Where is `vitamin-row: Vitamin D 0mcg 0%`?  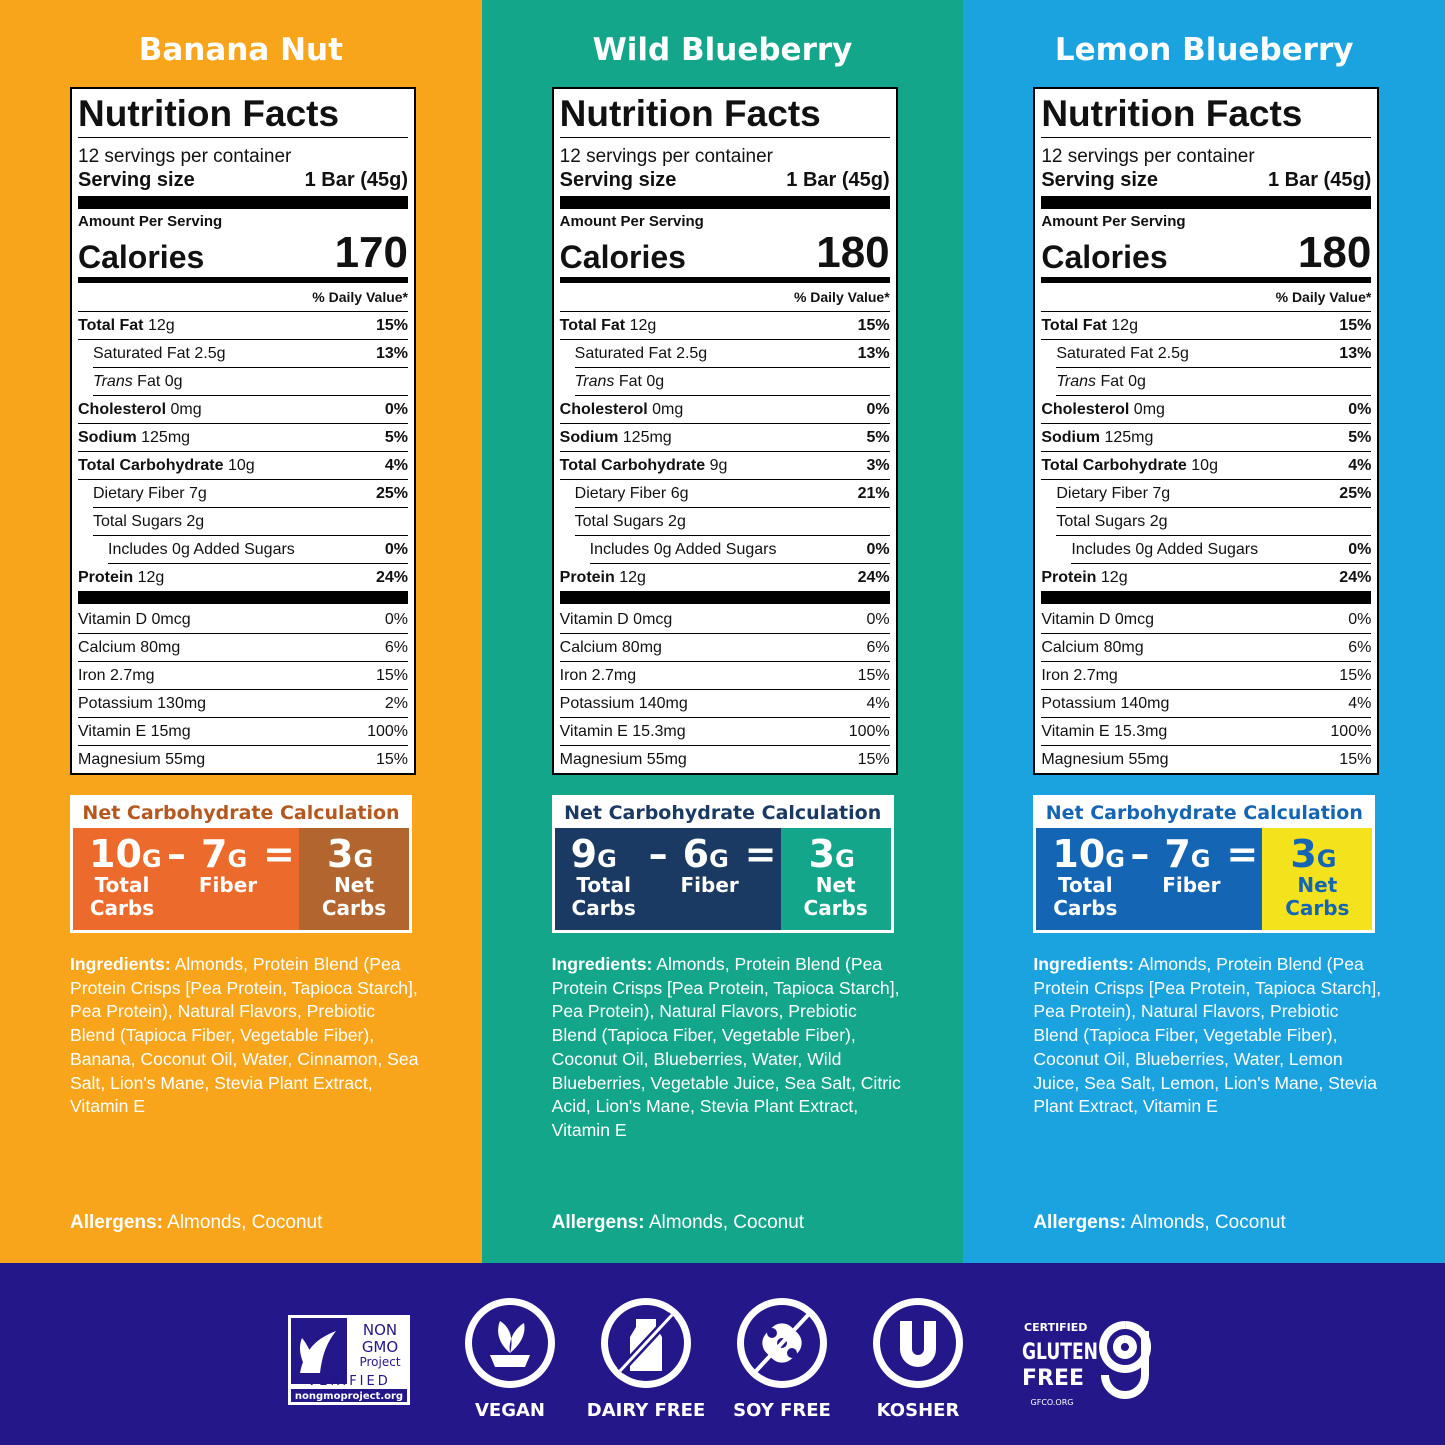
vitamin-row: Vitamin D 0mcg 0% is located at coordinates (243, 620).